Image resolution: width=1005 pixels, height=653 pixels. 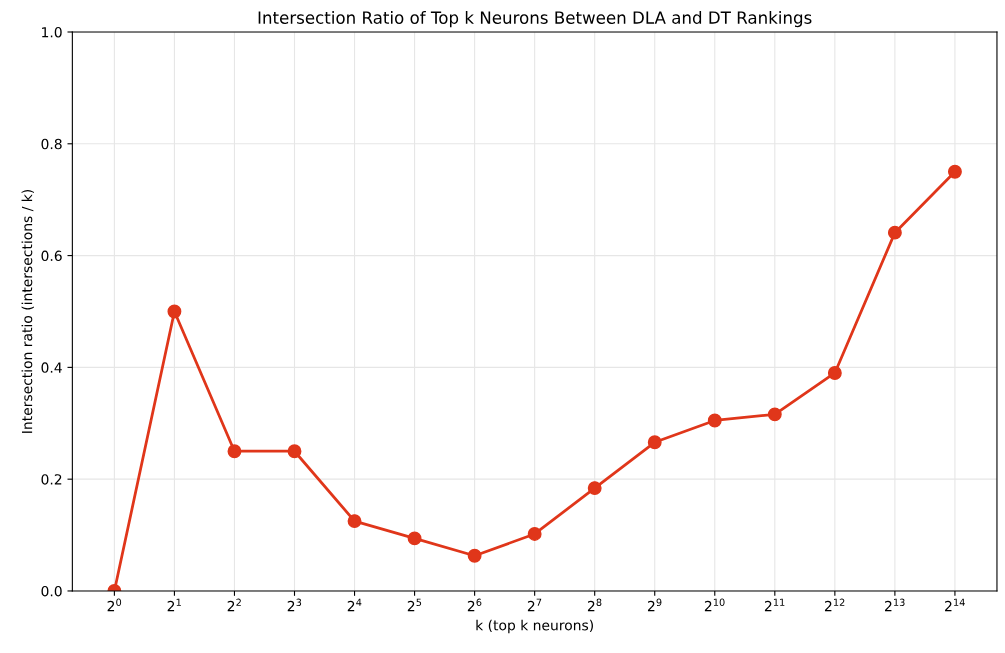 I want to click on y-tick-label: 0.6, so click(x=51, y=256).